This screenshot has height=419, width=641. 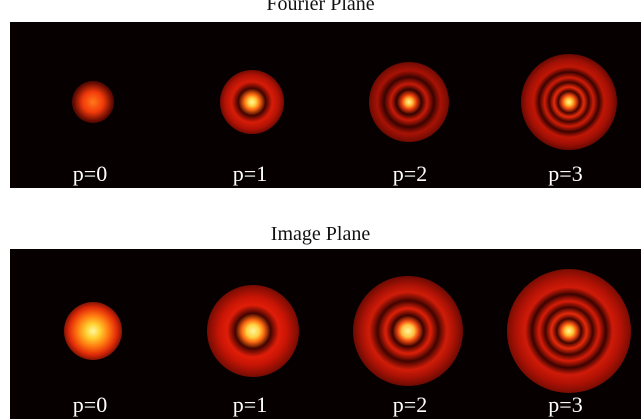 I want to click on image-panel-p2: p=2, so click(x=410, y=334).